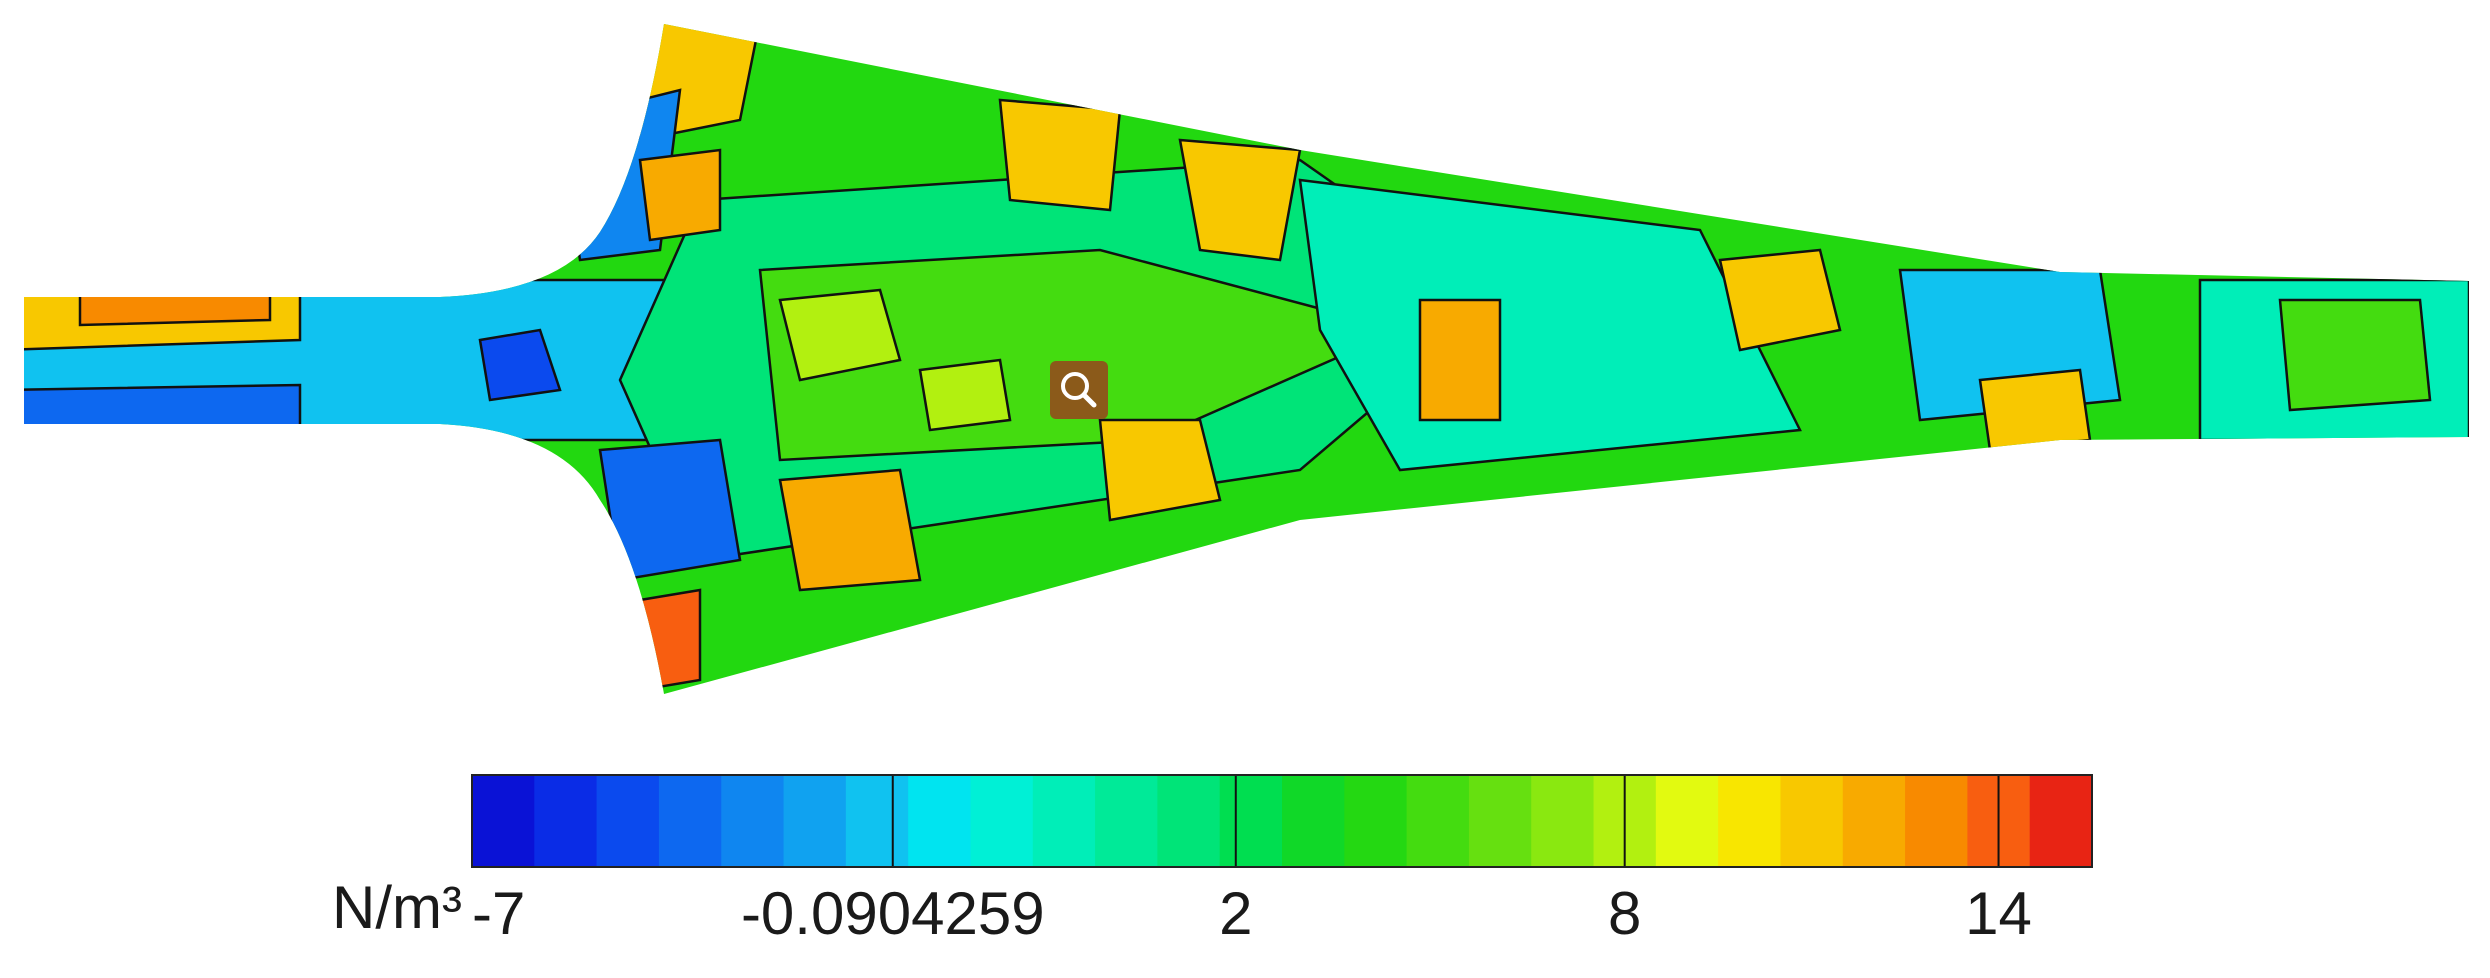 The width and height of the screenshot is (2490, 978). Describe the element at coordinates (893, 913) in the screenshot. I see `colorbar-tick-label: -0.0904259` at that location.